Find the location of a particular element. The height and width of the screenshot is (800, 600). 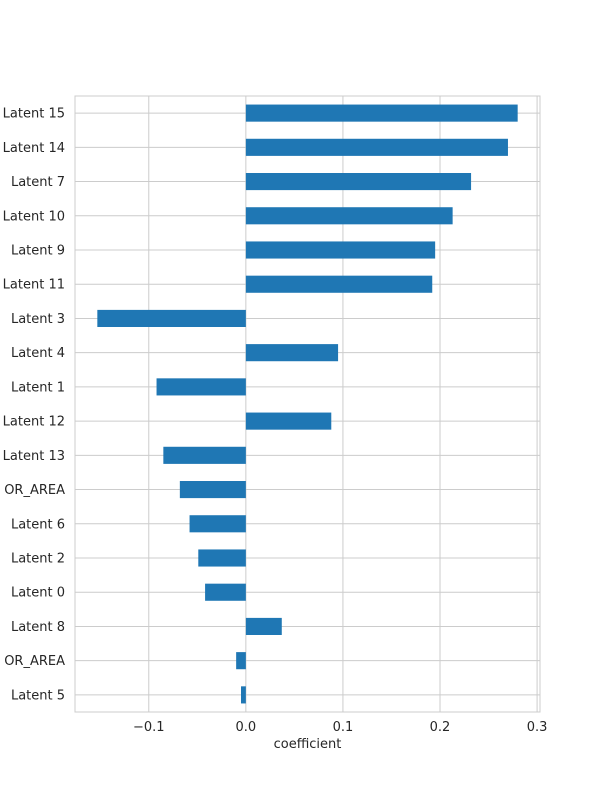

y-tick-label: Latent 7 is located at coordinates (38, 182).